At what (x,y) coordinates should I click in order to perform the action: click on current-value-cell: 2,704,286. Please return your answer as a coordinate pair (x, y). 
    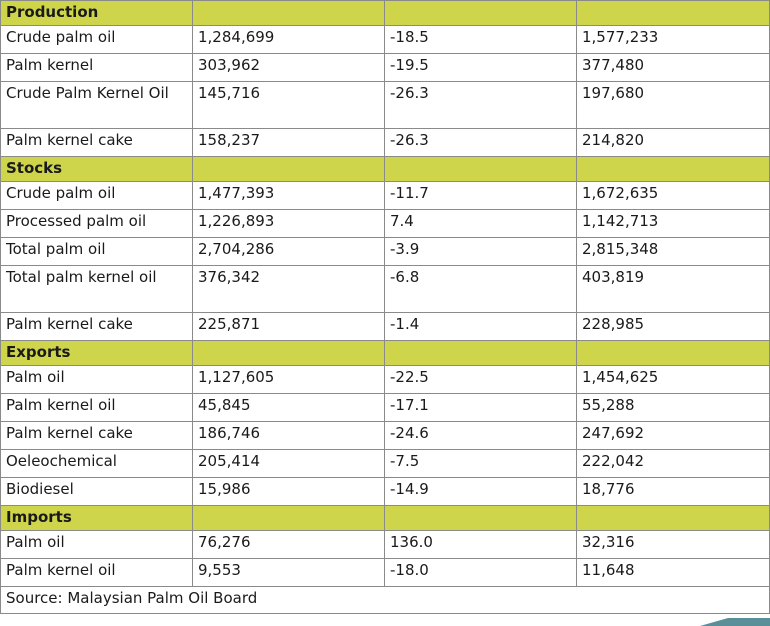
    Looking at the image, I should click on (288, 251).